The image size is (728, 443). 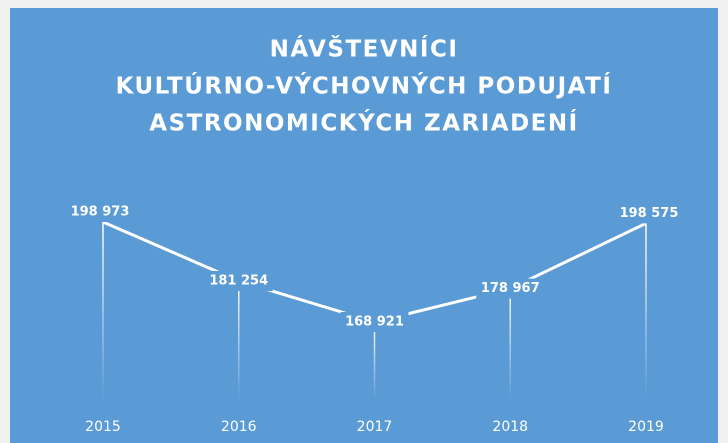 I want to click on value-label: 178 967, so click(x=510, y=288).